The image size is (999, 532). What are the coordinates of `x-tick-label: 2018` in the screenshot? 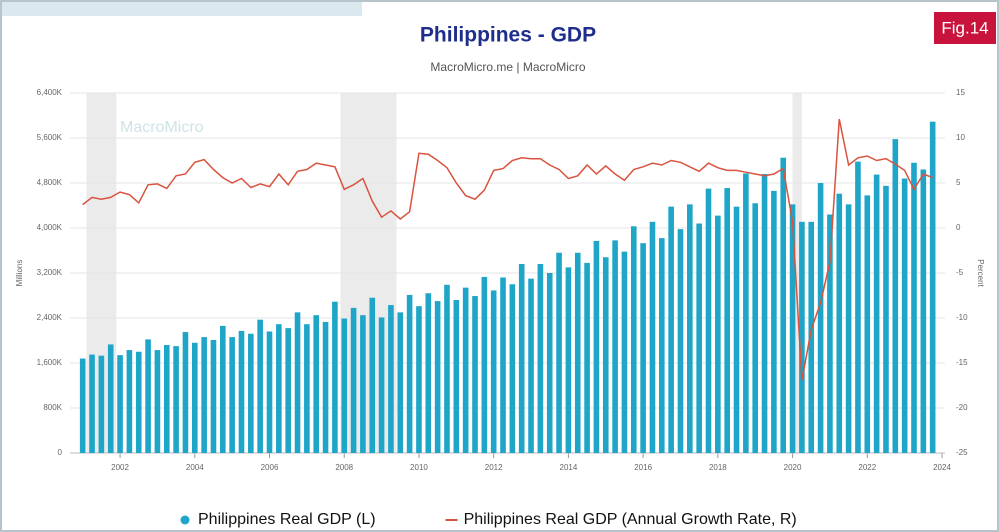 It's located at (718, 467).